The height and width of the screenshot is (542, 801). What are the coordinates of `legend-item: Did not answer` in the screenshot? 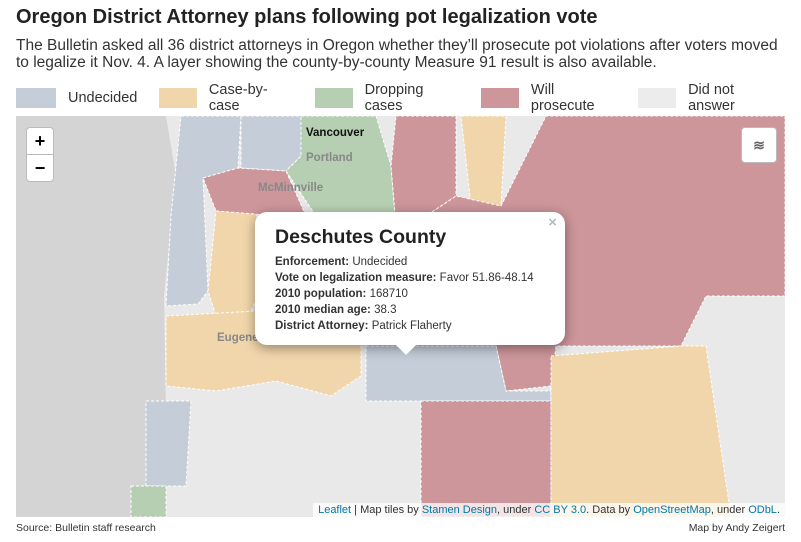 It's located at (708, 98).